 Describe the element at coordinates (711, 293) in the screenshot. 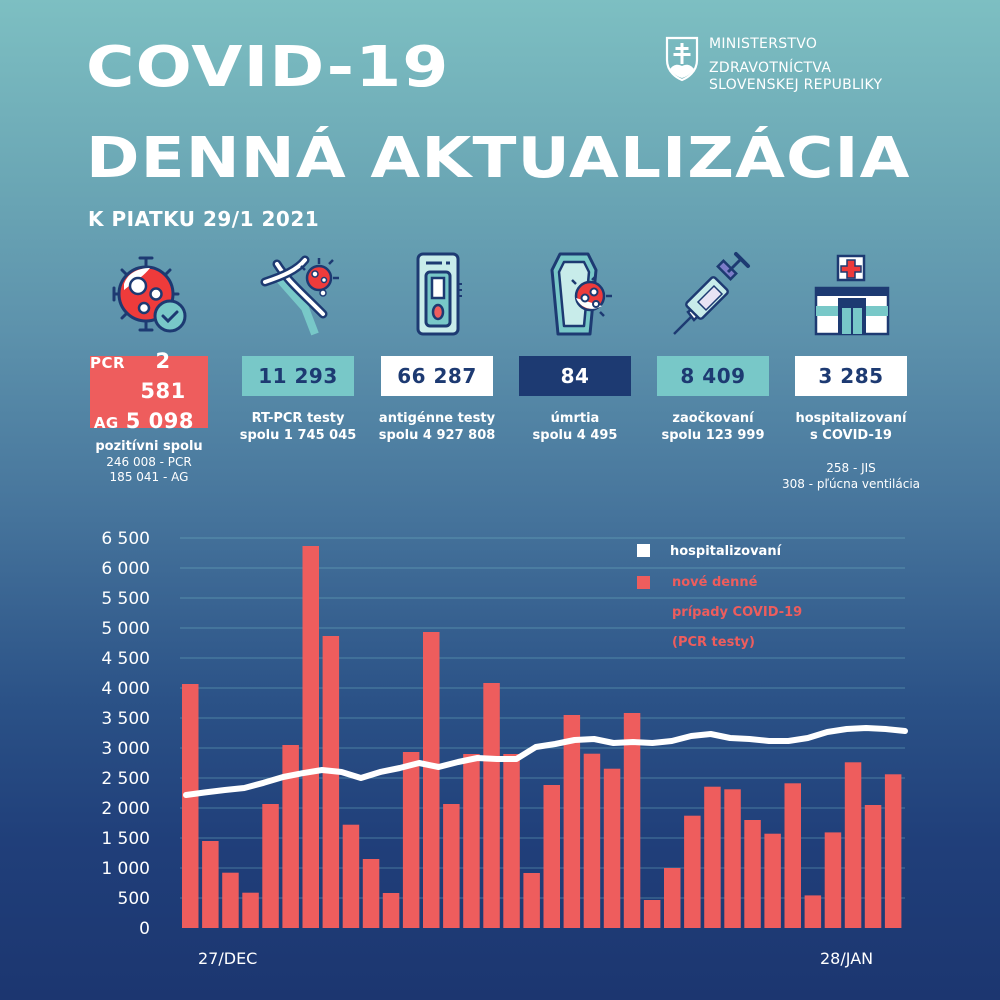

I see `syringe-icon` at that location.